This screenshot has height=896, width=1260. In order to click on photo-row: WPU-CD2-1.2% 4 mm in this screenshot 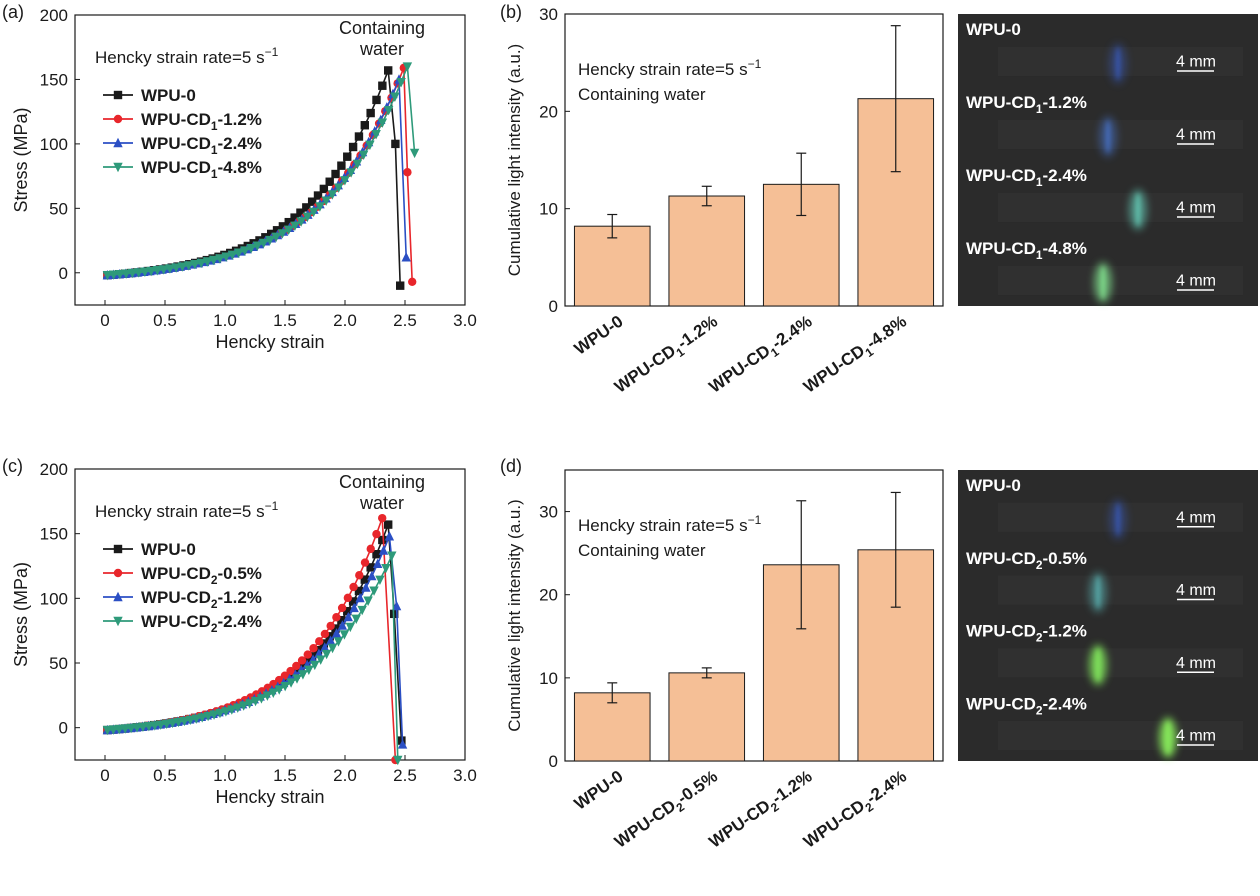, I will do `click(1104, 654)`.